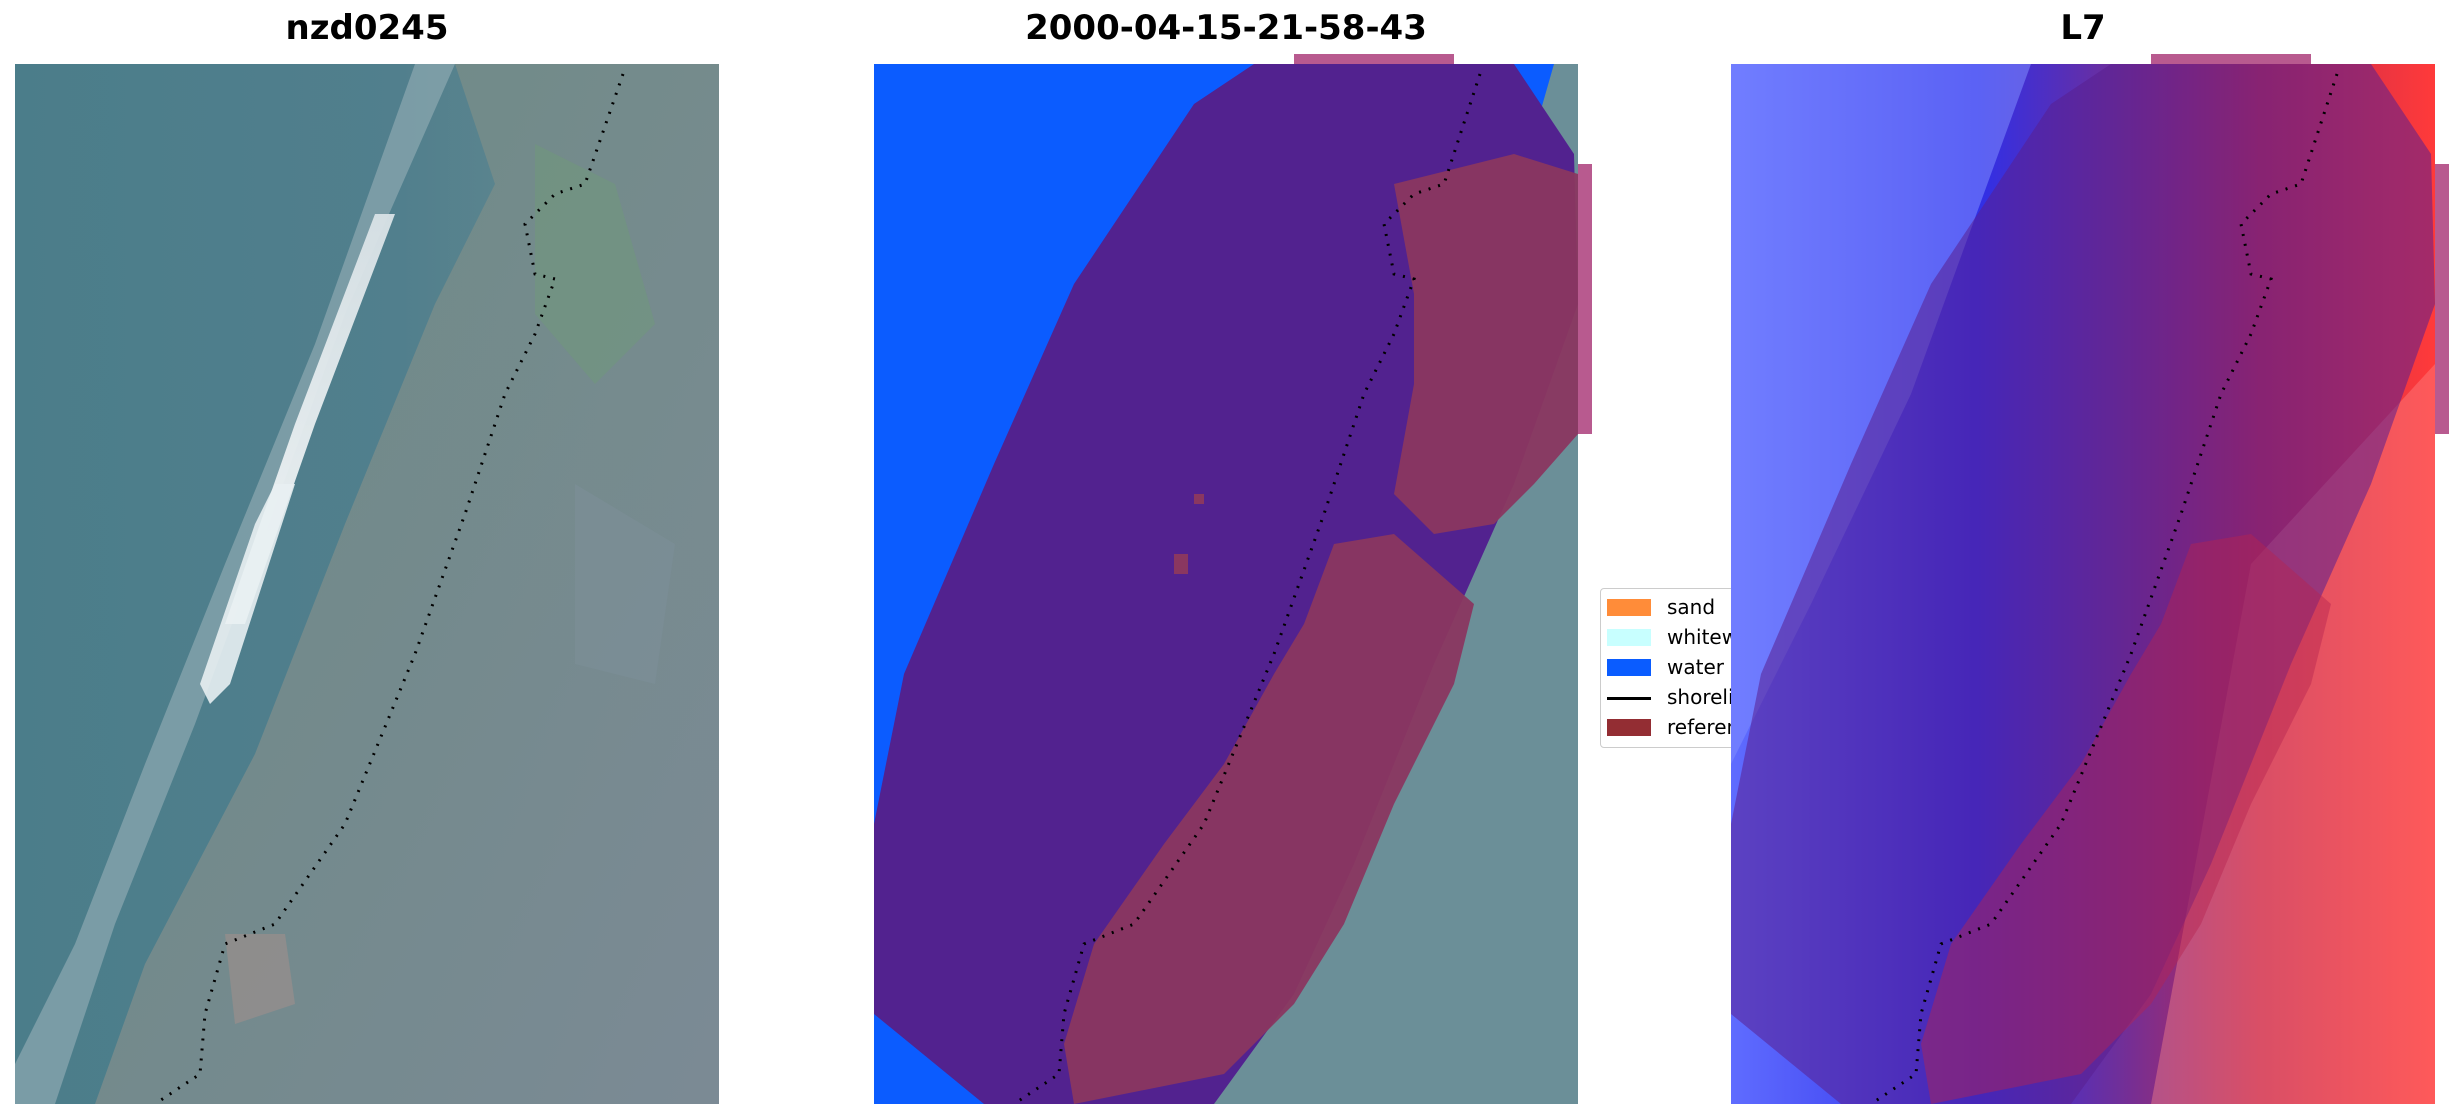  I want to click on legend-item-whitewater: whitewater, so click(1671, 637).